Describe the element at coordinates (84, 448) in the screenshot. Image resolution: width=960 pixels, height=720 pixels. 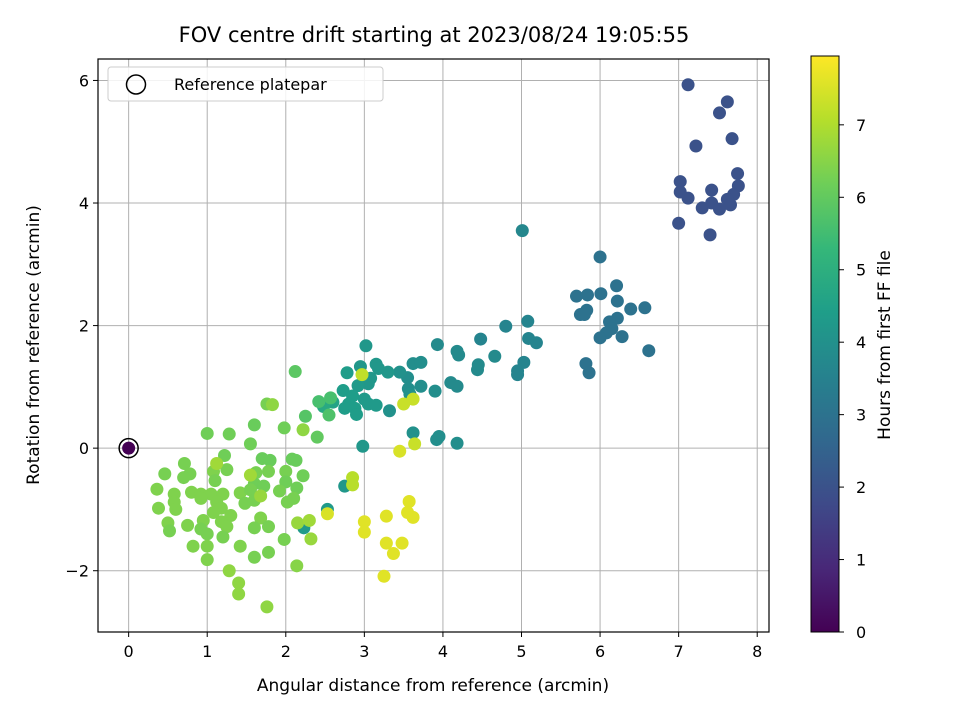
I see `y-tick-label: 0` at that location.